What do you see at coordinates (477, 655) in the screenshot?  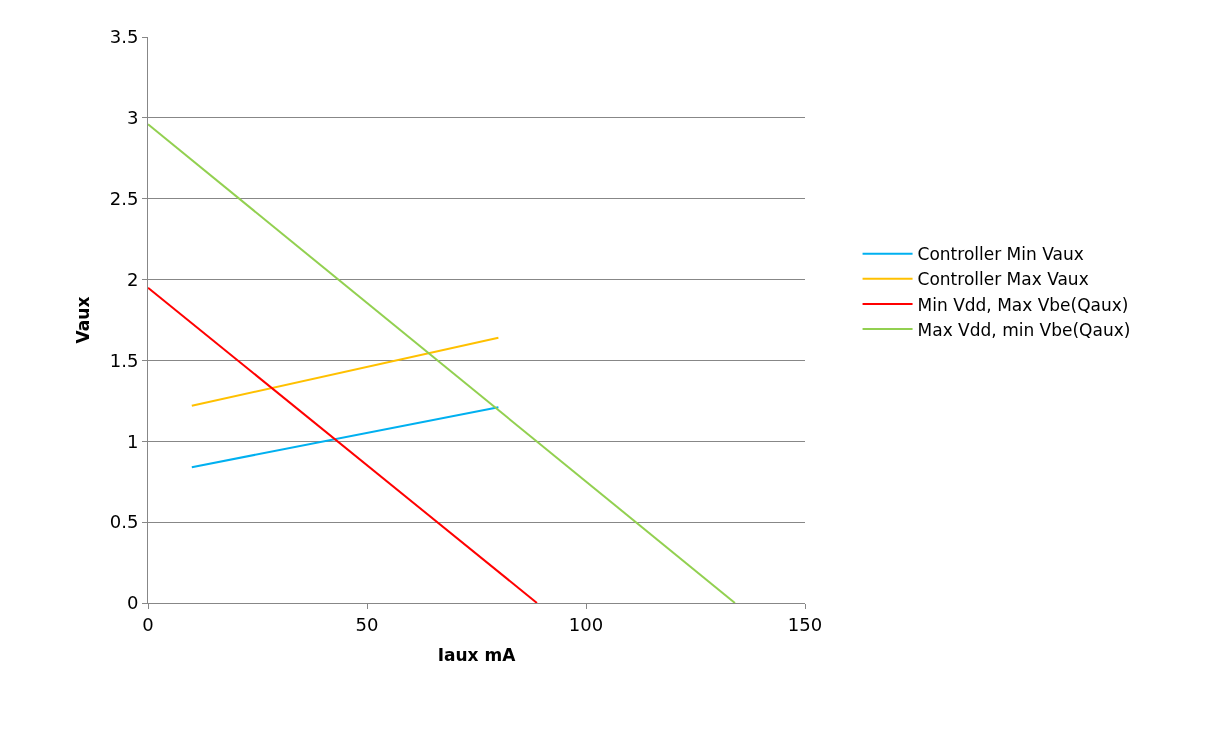 I see `x-axis-title: Iaux mA` at bounding box center [477, 655].